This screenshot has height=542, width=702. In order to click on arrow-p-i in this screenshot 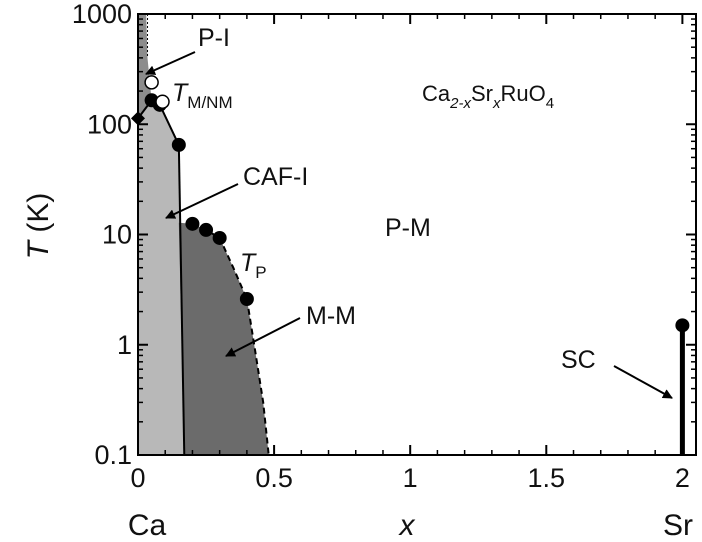, I will do `click(170, 63)`.